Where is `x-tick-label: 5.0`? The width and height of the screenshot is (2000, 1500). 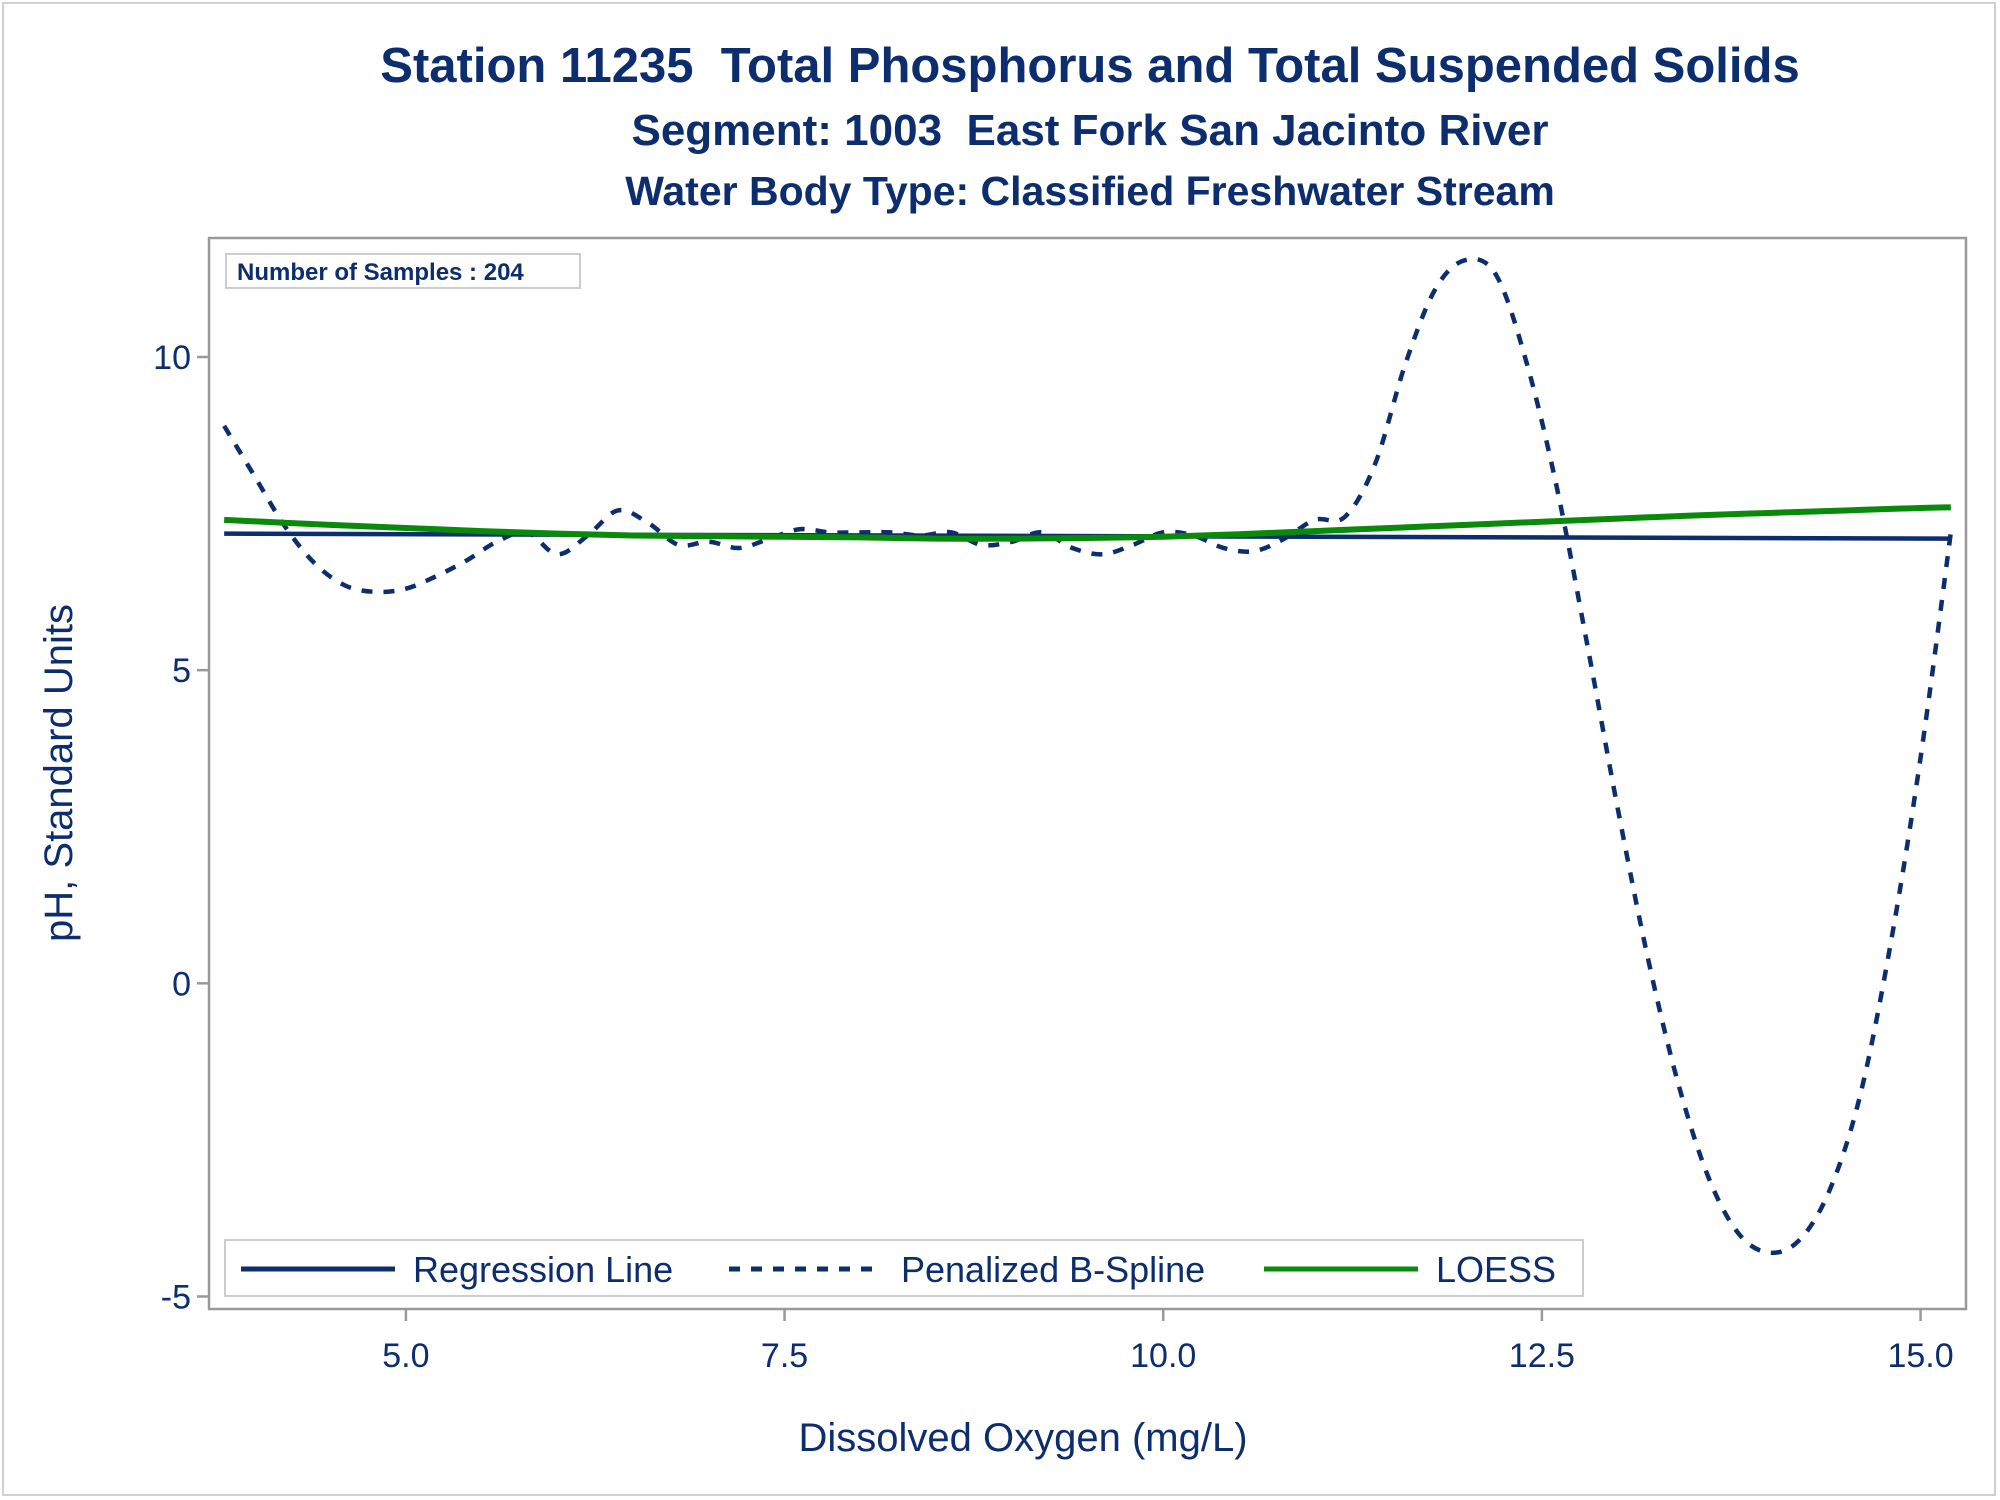
x-tick-label: 5.0 is located at coordinates (405, 1356).